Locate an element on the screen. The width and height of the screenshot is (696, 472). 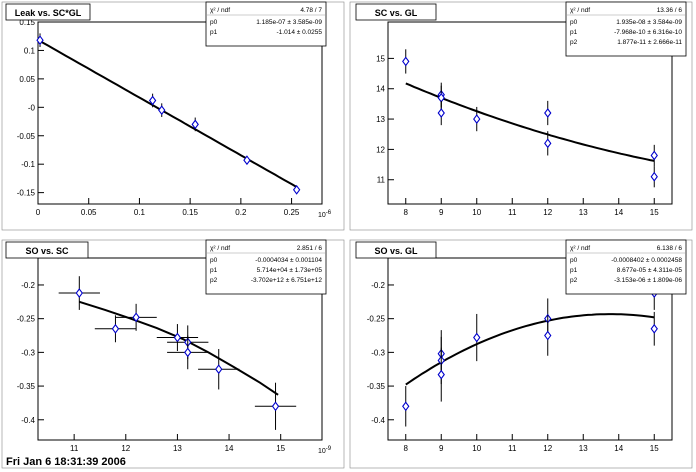
x-tick-label: 8 is located at coordinates (406, 448).